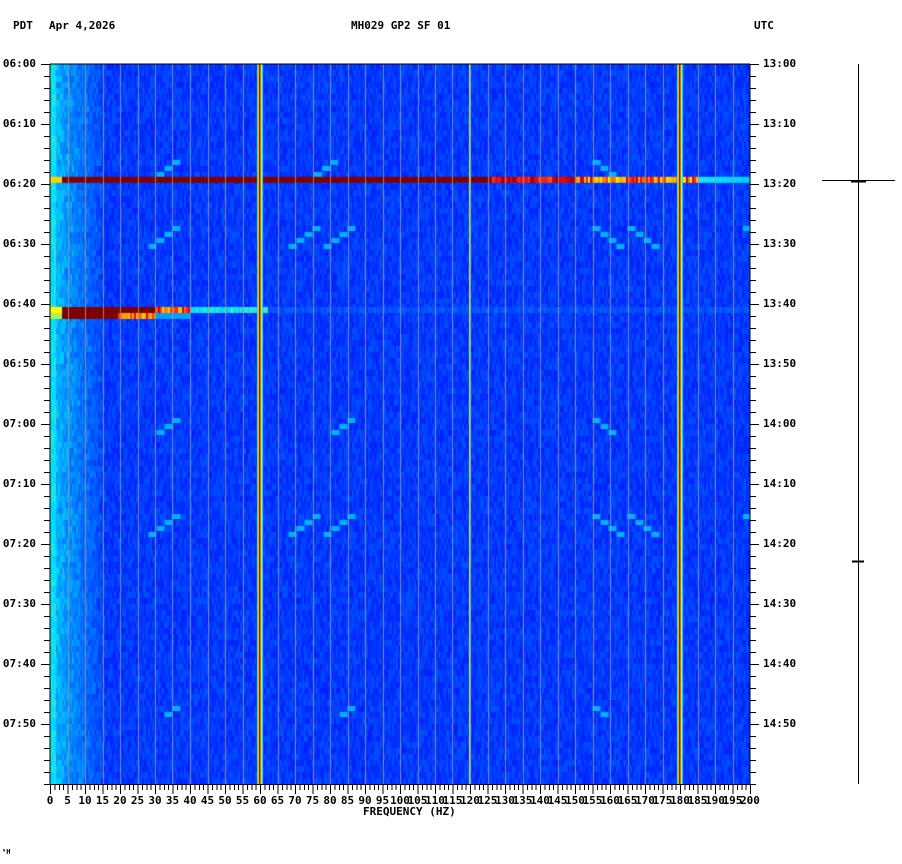 Image resolution: width=902 pixels, height=864 pixels. I want to click on footer-mark: ᴬH, so click(6, 852).